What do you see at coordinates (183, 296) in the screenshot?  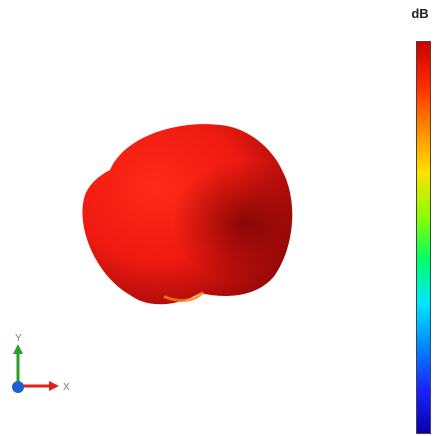 I see `pattern-rim-highlight` at bounding box center [183, 296].